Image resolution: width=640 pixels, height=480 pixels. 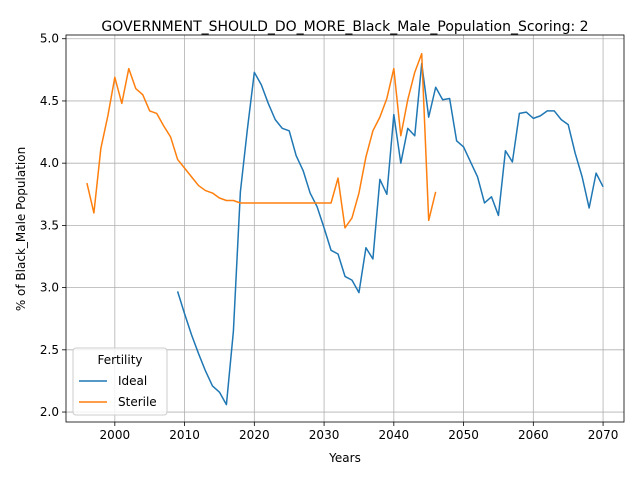 I want to click on x-tick-label: 2060, so click(x=533, y=435).